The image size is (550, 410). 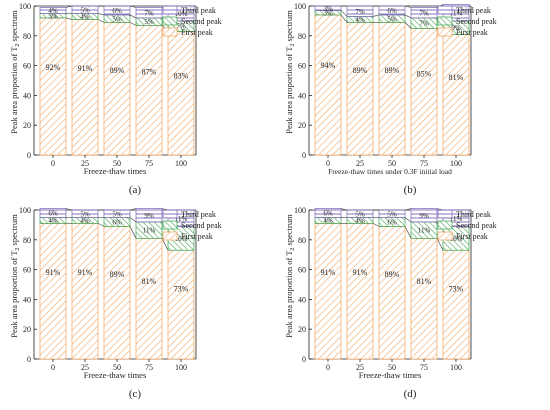 I want to click on x-tick-label: 50, so click(x=117, y=367).